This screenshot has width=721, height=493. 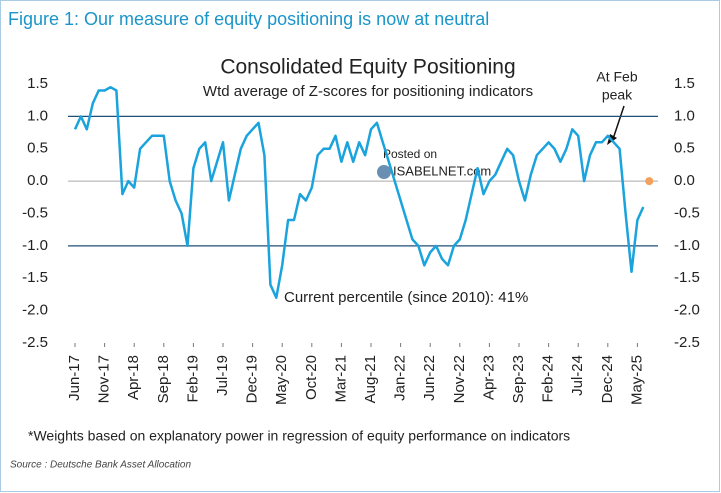 I want to click on annotation: peak, so click(x=617, y=95).